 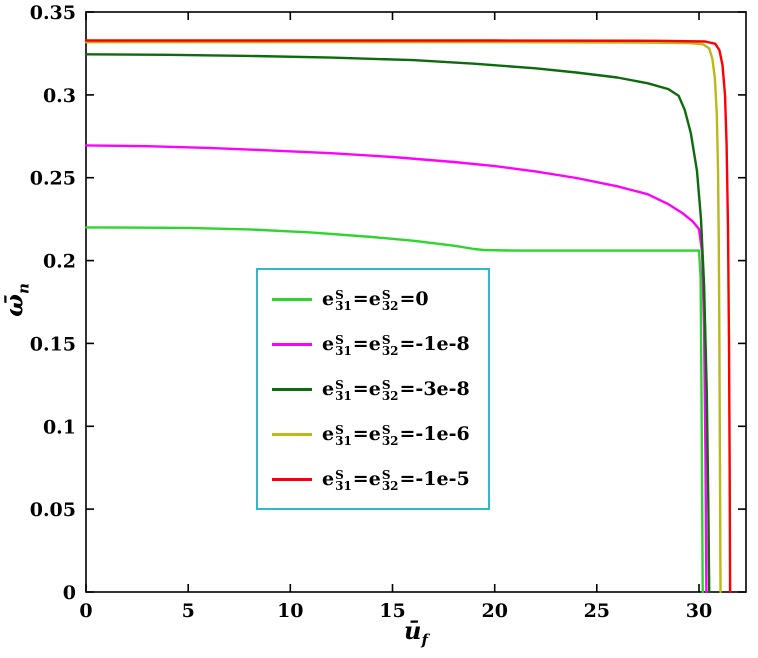 What do you see at coordinates (434, 389) in the screenshot?
I see `legend-label-text: =-3e-8` at bounding box center [434, 389].